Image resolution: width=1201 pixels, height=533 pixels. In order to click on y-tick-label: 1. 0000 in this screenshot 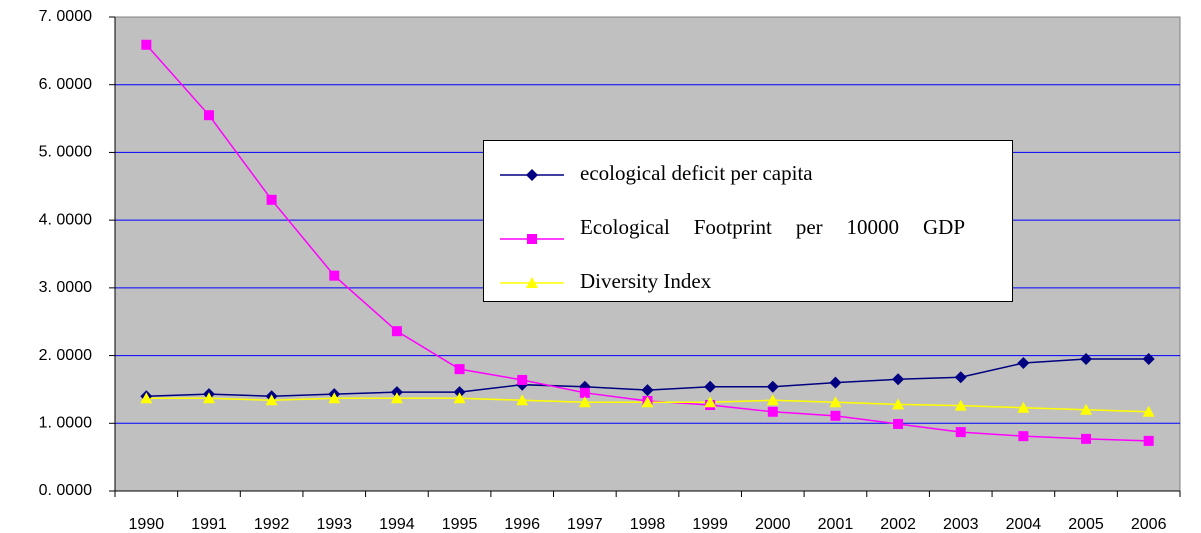, I will do `click(65, 423)`.